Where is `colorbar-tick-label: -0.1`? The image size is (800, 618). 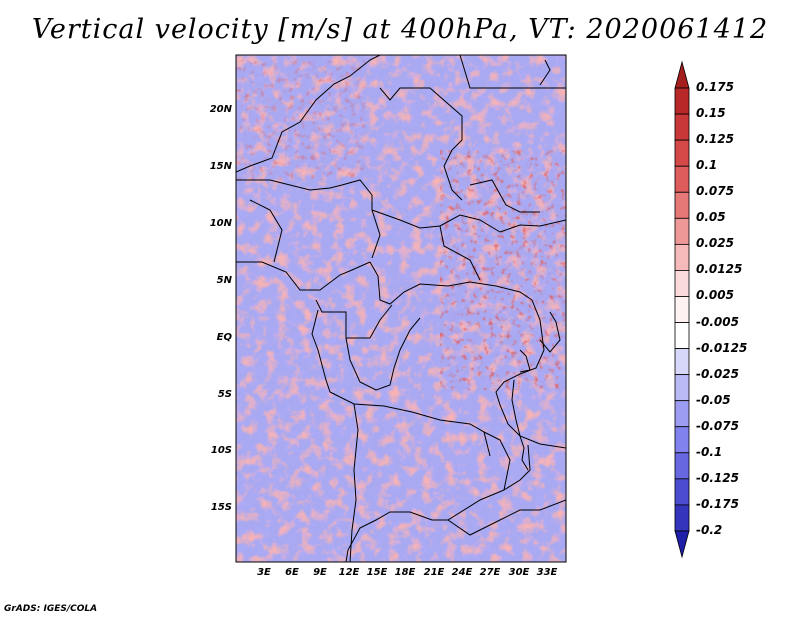
colorbar-tick-label: -0.1 is located at coordinates (709, 451).